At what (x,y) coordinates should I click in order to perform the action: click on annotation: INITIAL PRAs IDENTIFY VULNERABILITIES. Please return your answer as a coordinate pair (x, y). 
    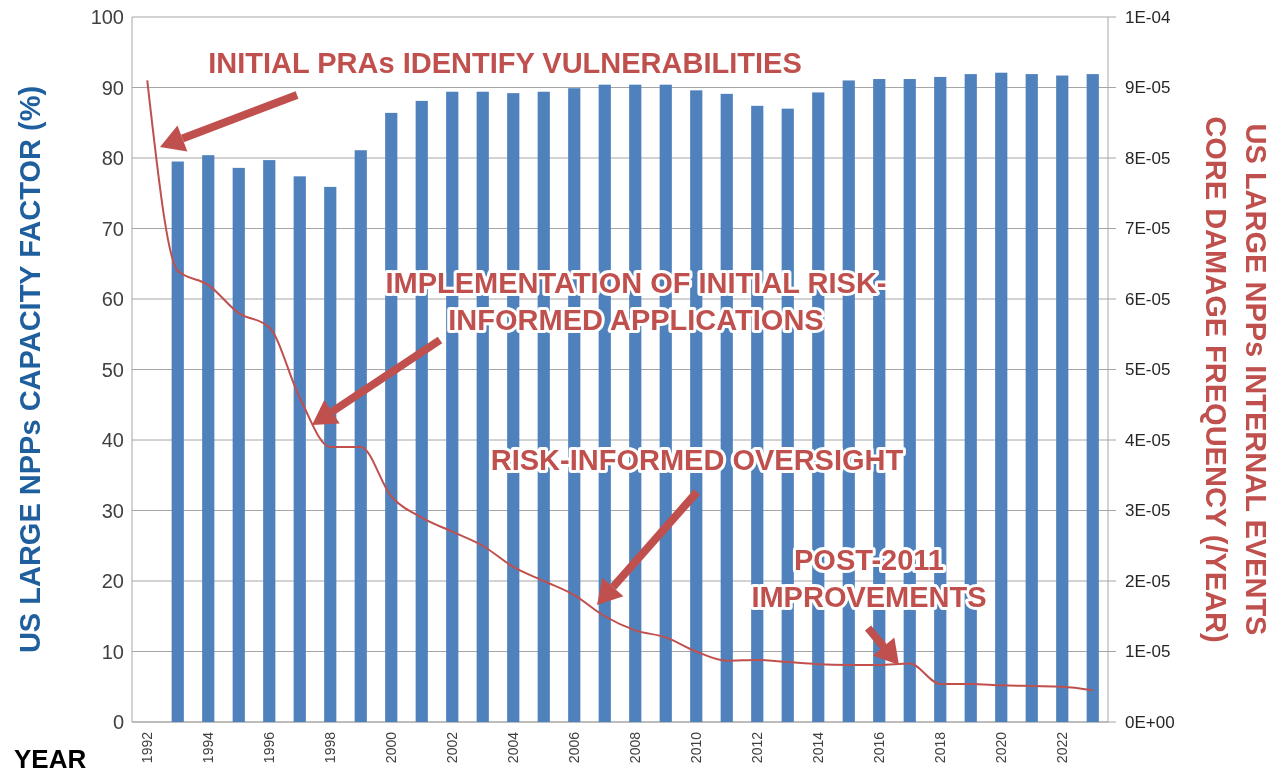
    Looking at the image, I should click on (505, 63).